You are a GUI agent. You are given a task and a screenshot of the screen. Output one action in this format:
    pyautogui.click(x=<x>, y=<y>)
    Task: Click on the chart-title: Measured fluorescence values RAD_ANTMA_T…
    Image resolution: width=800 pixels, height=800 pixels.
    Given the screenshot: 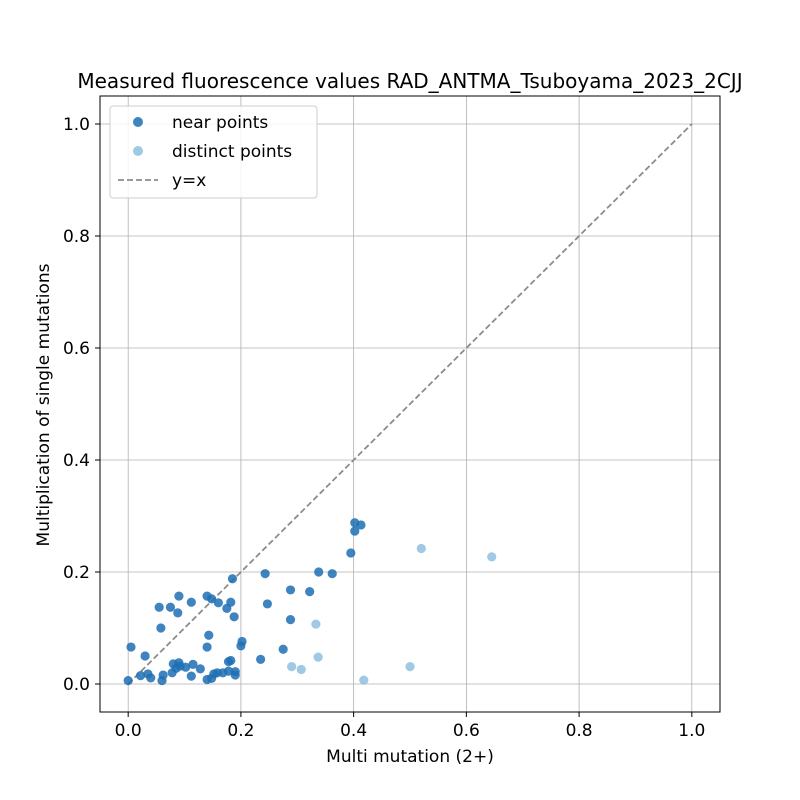 What is the action you would take?
    pyautogui.click(x=409, y=81)
    